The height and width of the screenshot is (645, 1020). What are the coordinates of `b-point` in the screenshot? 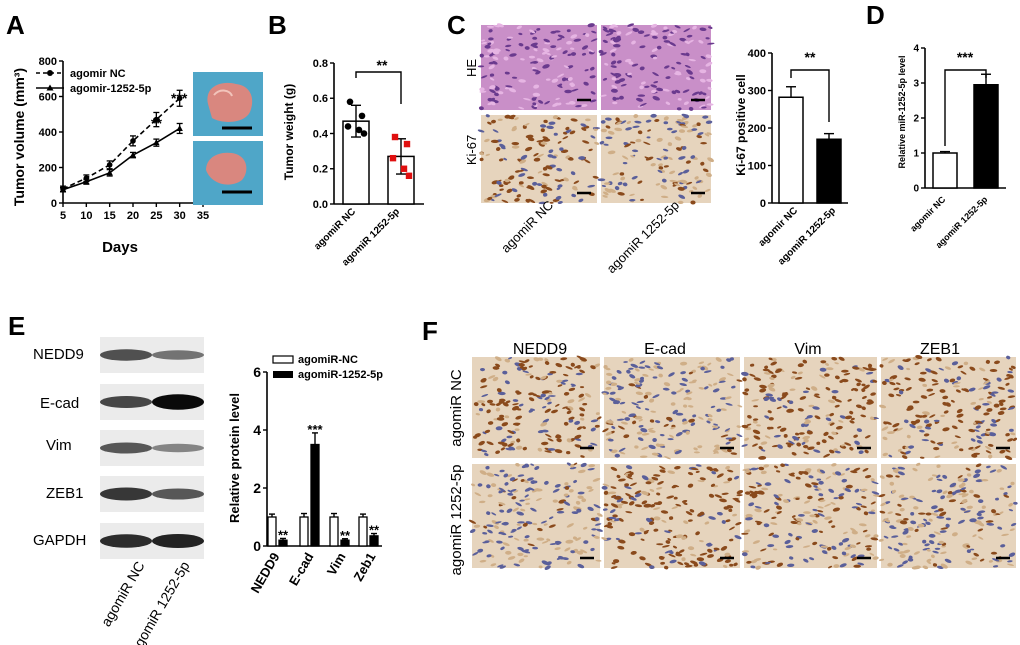 It's located at (350, 102).